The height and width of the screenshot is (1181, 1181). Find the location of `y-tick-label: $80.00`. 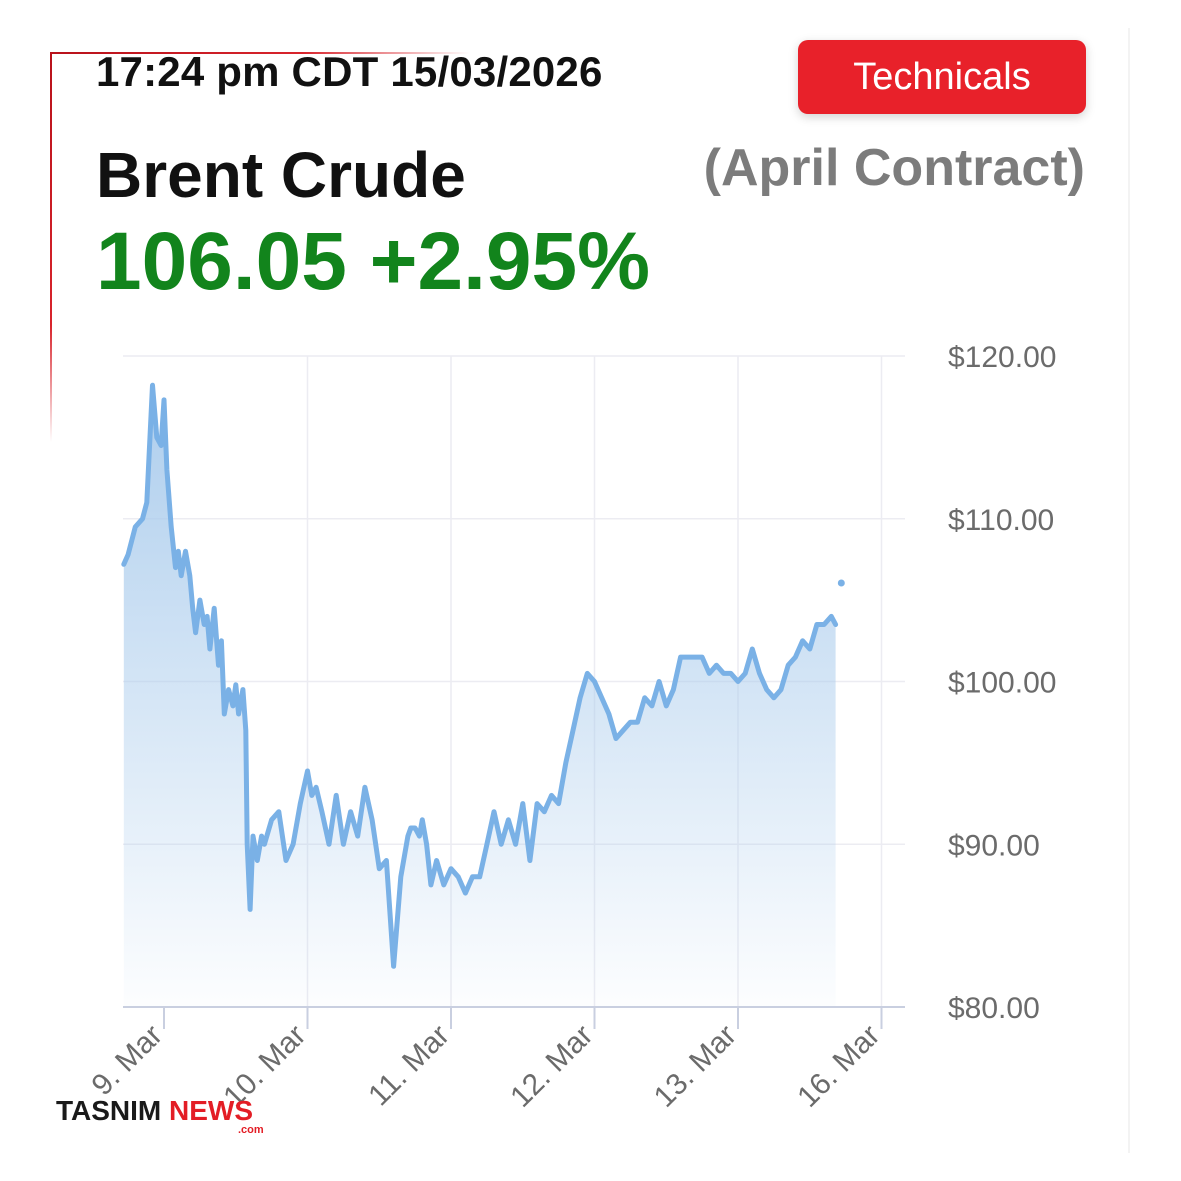

y-tick-label: $80.00 is located at coordinates (994, 1008).